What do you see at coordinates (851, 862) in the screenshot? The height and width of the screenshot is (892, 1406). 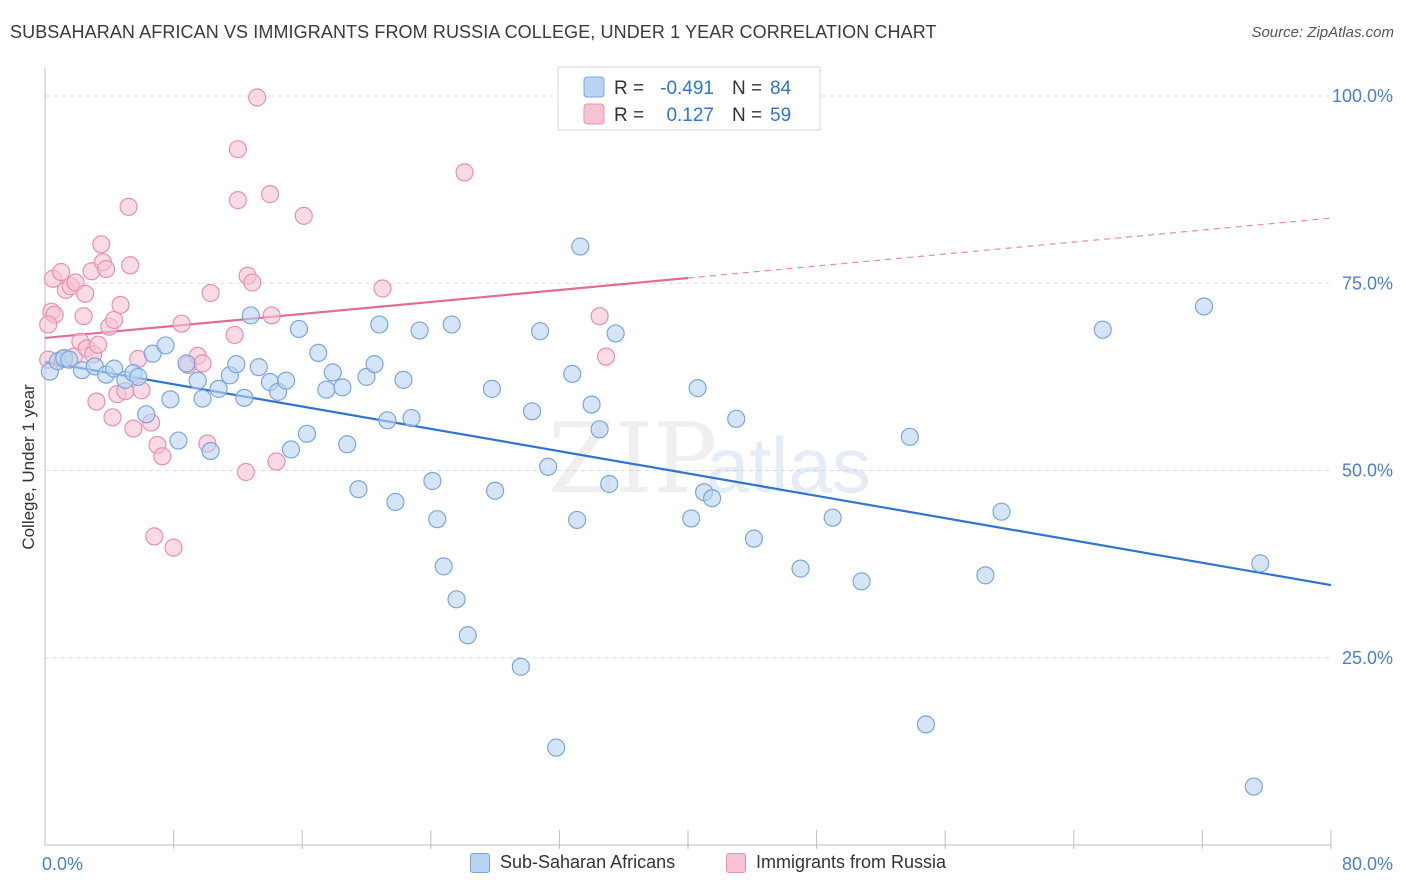 I see `legend-label-russia: Immigrants from Russia` at bounding box center [851, 862].